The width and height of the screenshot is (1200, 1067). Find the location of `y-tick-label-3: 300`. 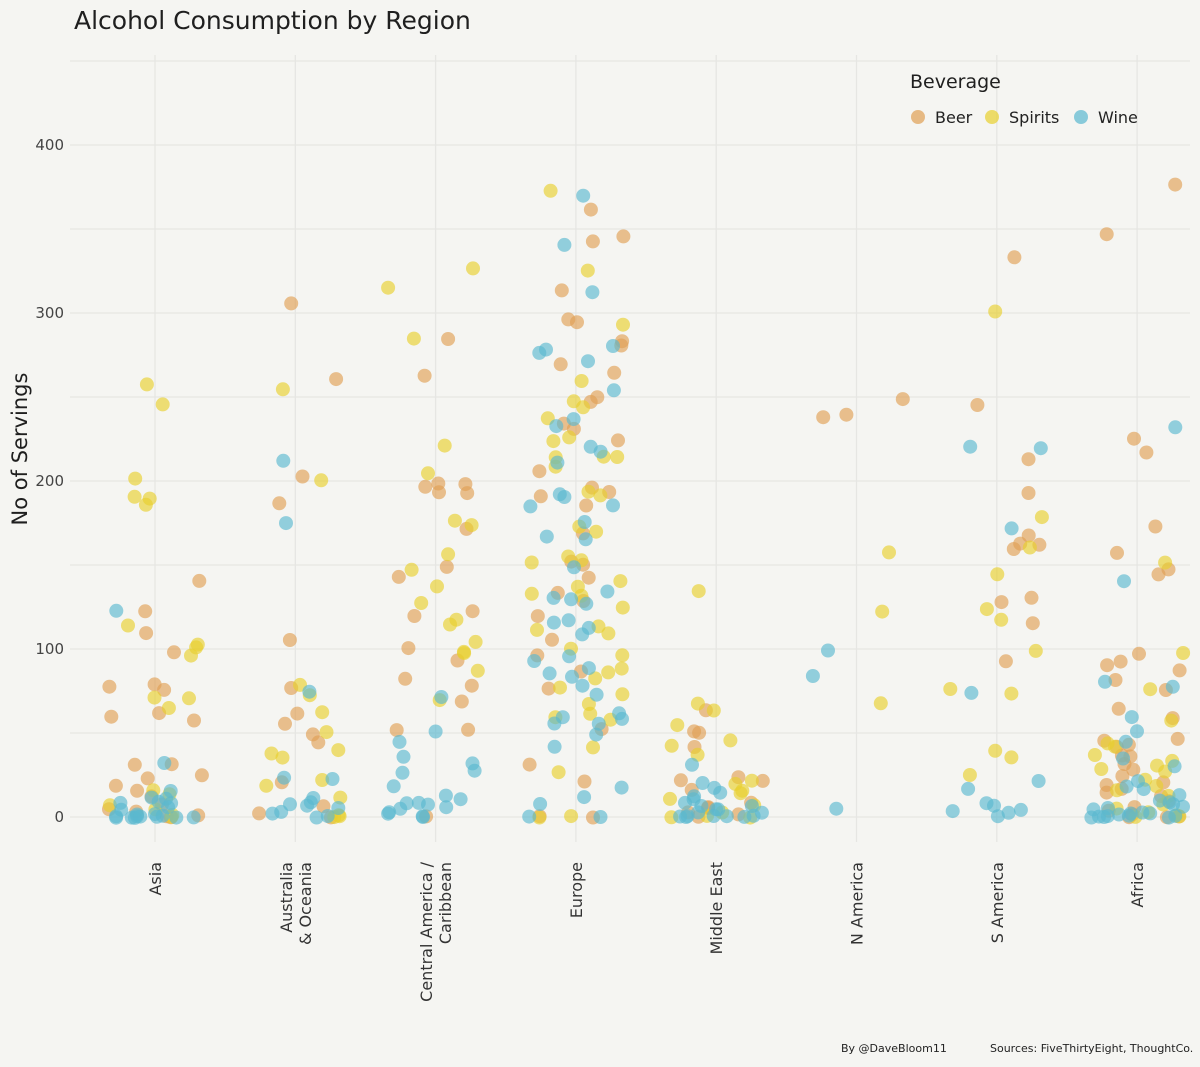

y-tick-label-3: 300 is located at coordinates (49, 313).